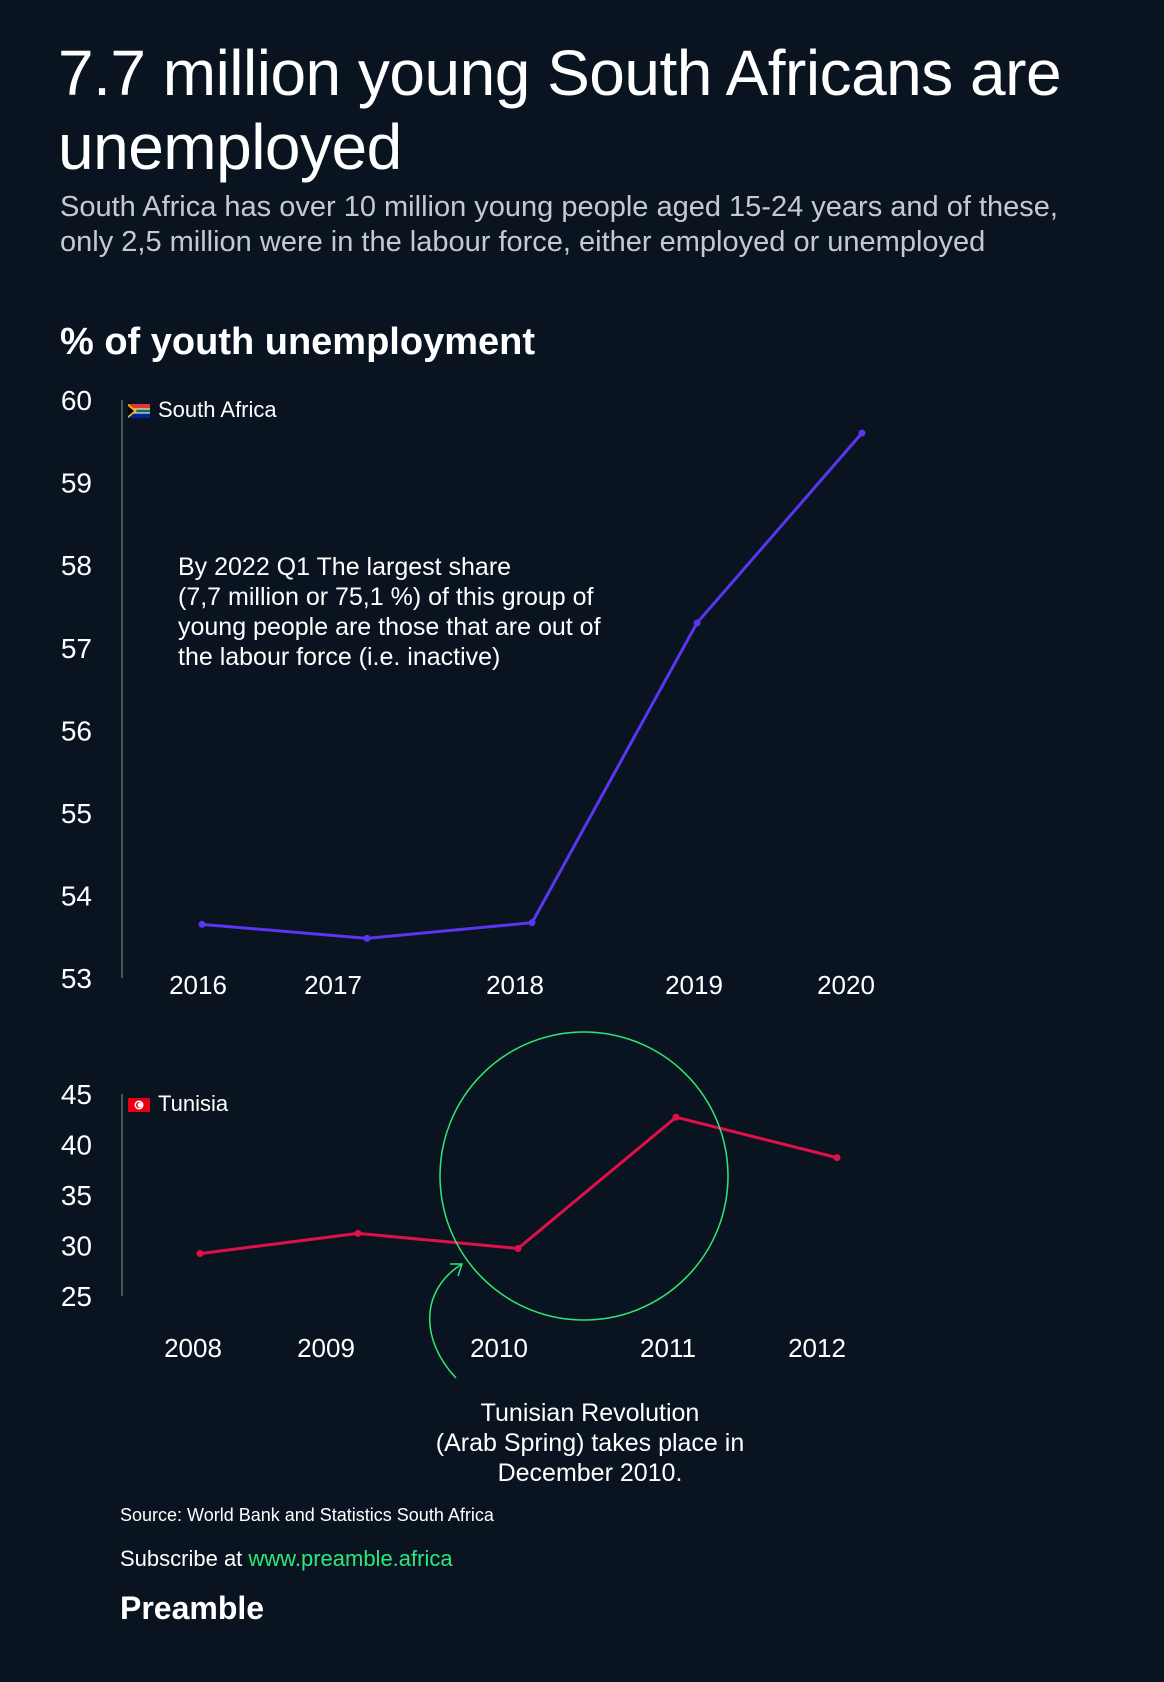 The height and width of the screenshot is (1682, 1164). What do you see at coordinates (457, 1270) in the screenshot?
I see `arrowhead-icon` at bounding box center [457, 1270].